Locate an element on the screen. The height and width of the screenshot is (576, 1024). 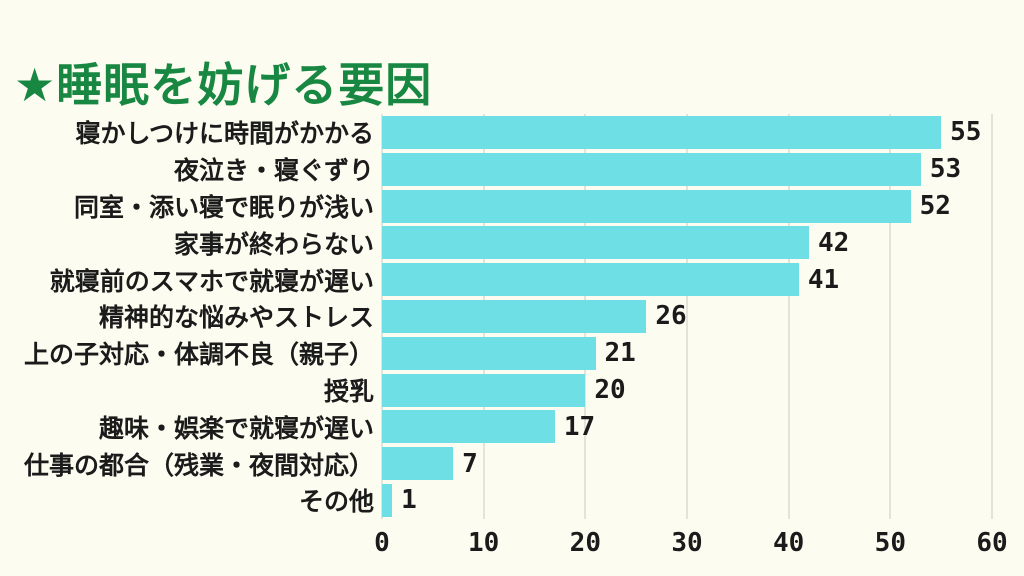
plot-cell: 55 is located at coordinates (687, 132).